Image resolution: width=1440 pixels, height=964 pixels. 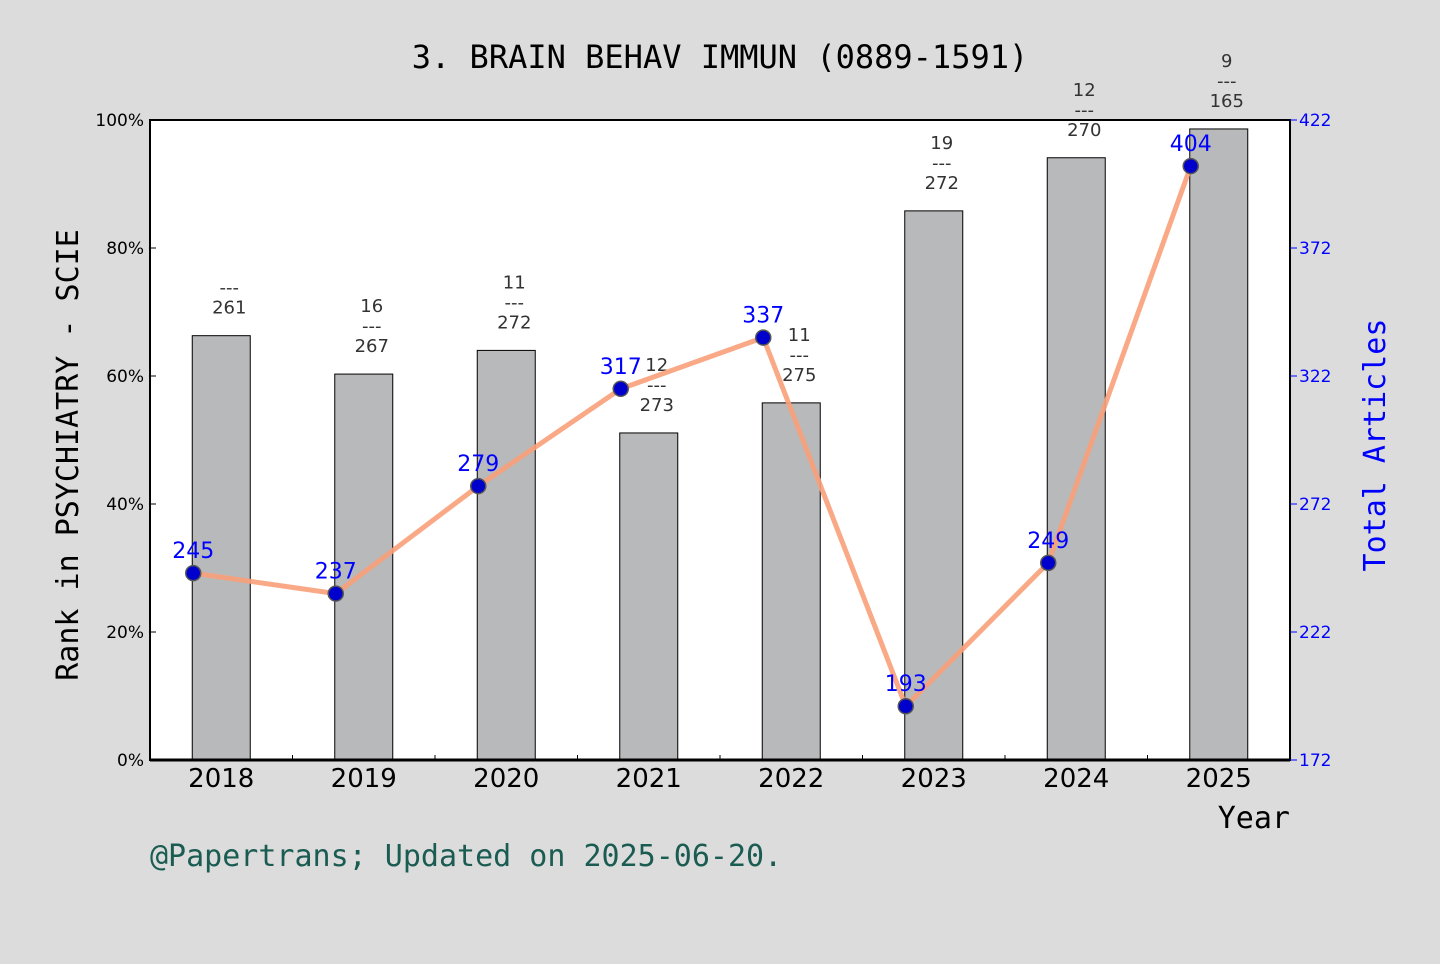 I want to click on bar-rank-label: 19, so click(x=941, y=143).